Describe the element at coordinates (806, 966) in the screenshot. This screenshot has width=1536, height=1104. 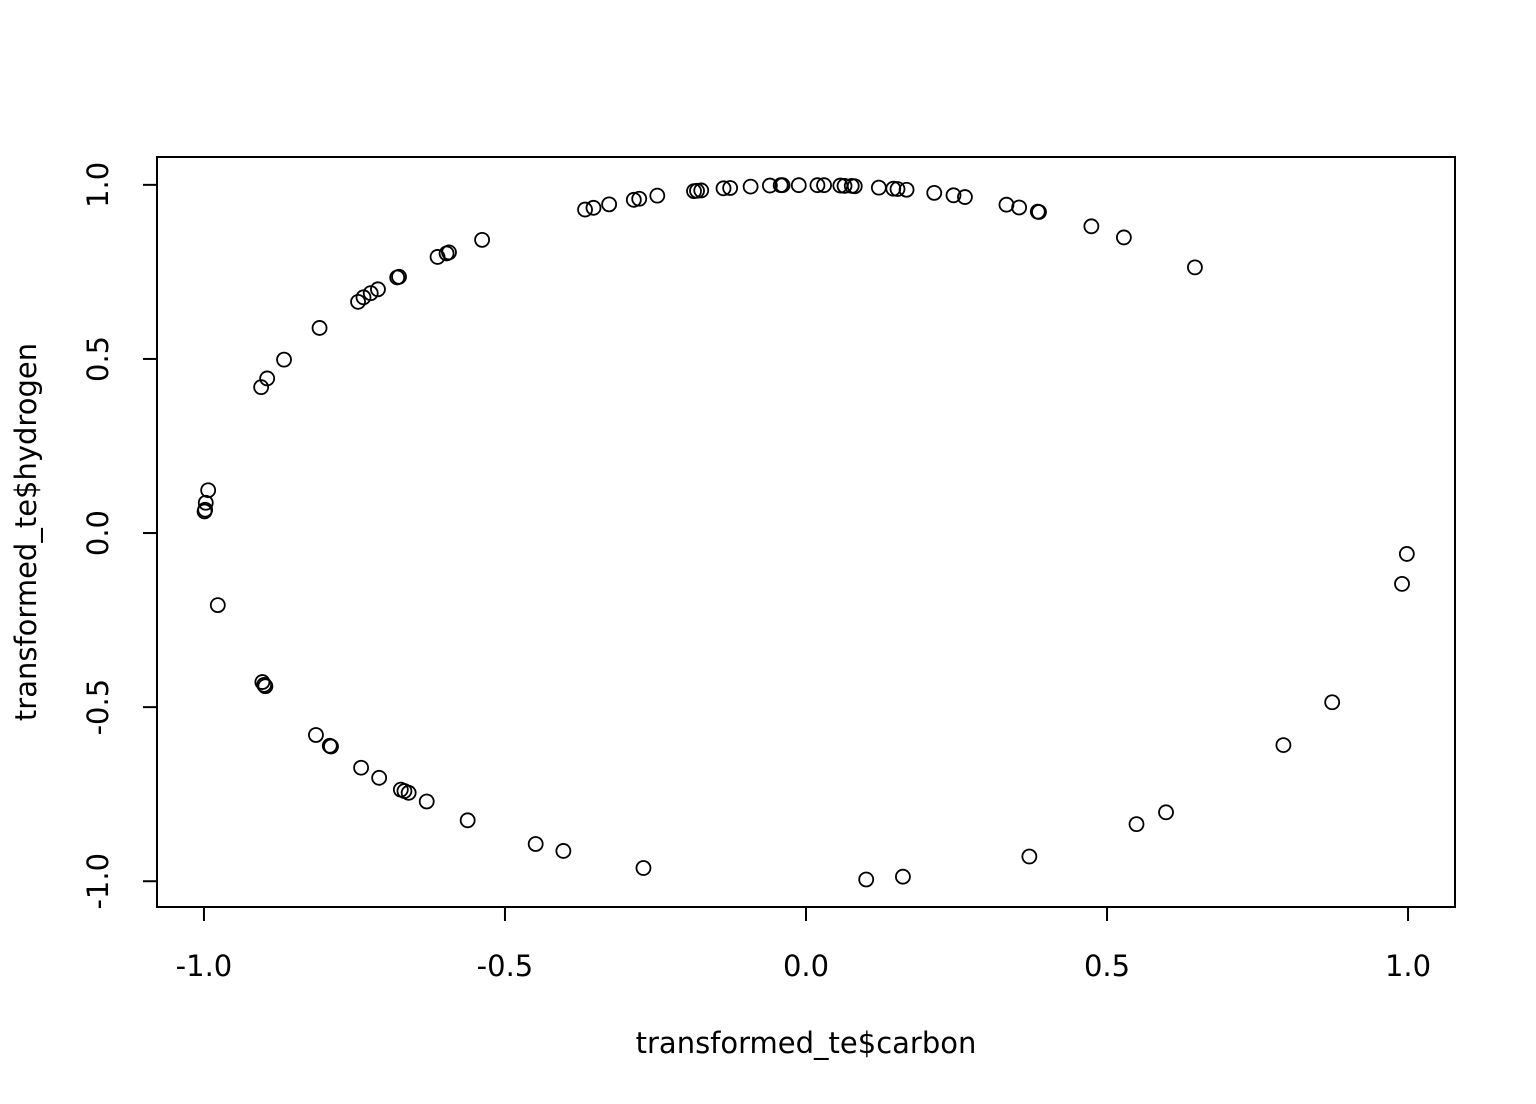
I see `x-tick-label: 0.0` at that location.